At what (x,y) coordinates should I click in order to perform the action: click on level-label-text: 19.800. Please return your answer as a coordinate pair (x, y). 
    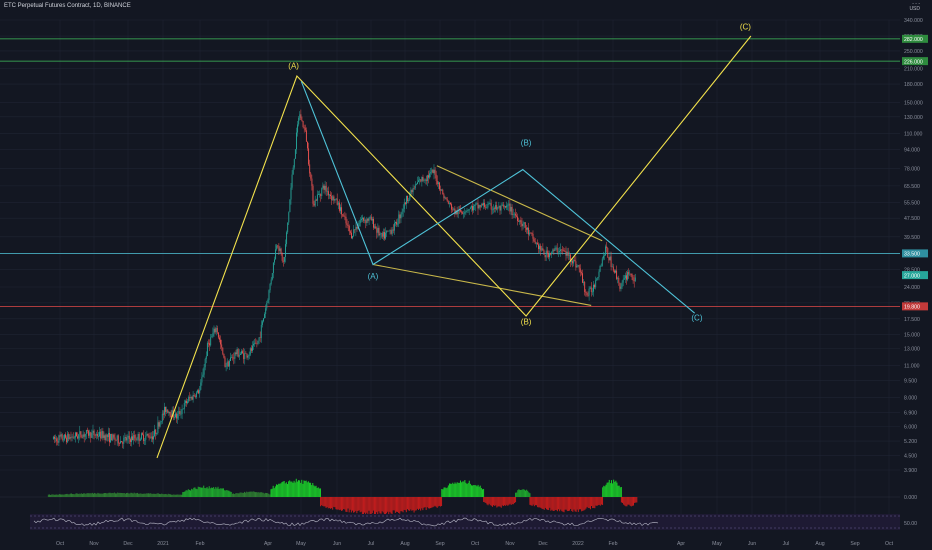
    Looking at the image, I should click on (912, 308).